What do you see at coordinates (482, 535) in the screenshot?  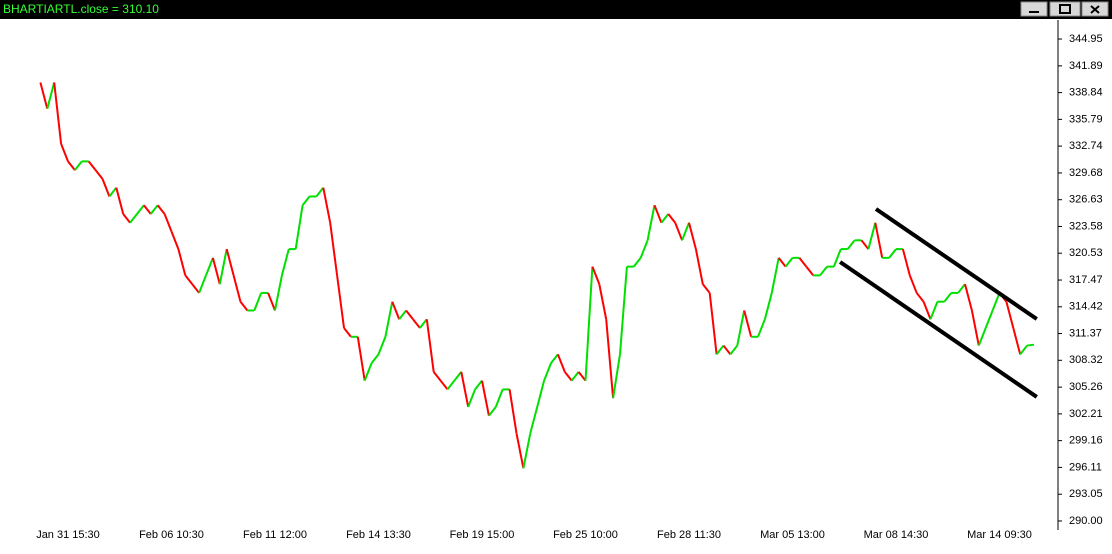 I see `x-tick-label: Feb 19 15:00` at bounding box center [482, 535].